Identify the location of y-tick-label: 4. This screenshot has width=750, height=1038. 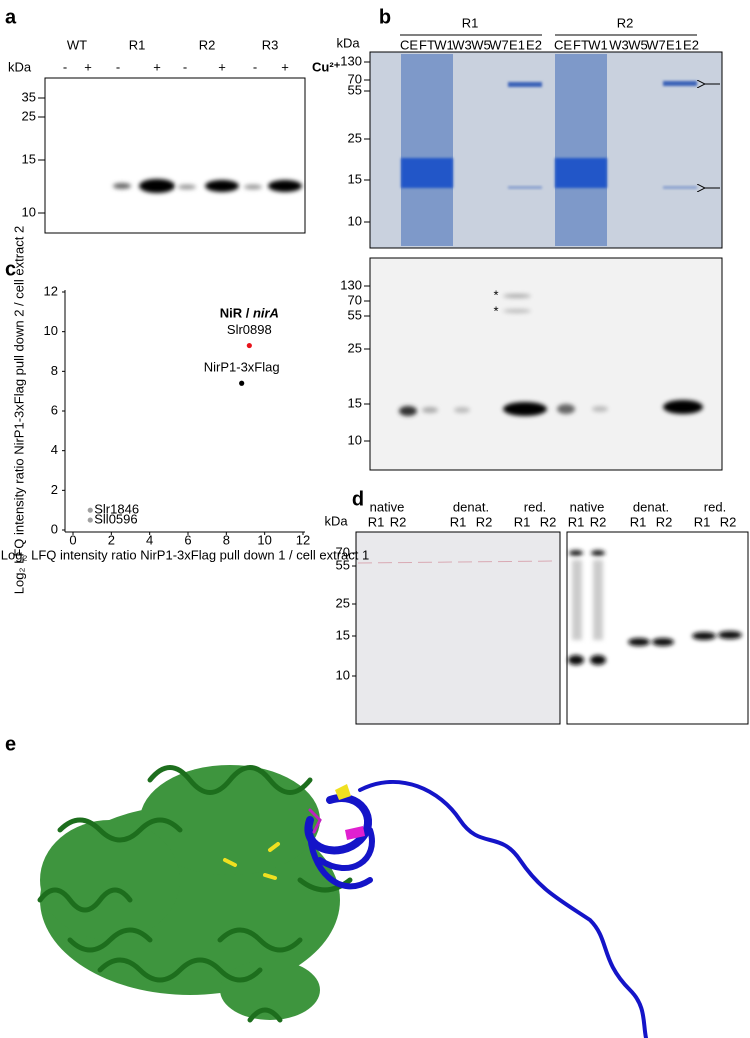
(54, 449).